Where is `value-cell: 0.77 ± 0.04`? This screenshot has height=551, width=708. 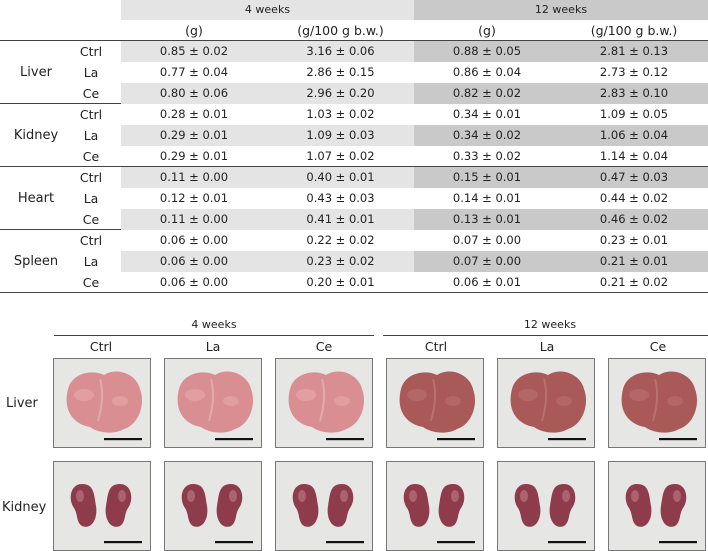 value-cell: 0.77 ± 0.04 is located at coordinates (194, 72).